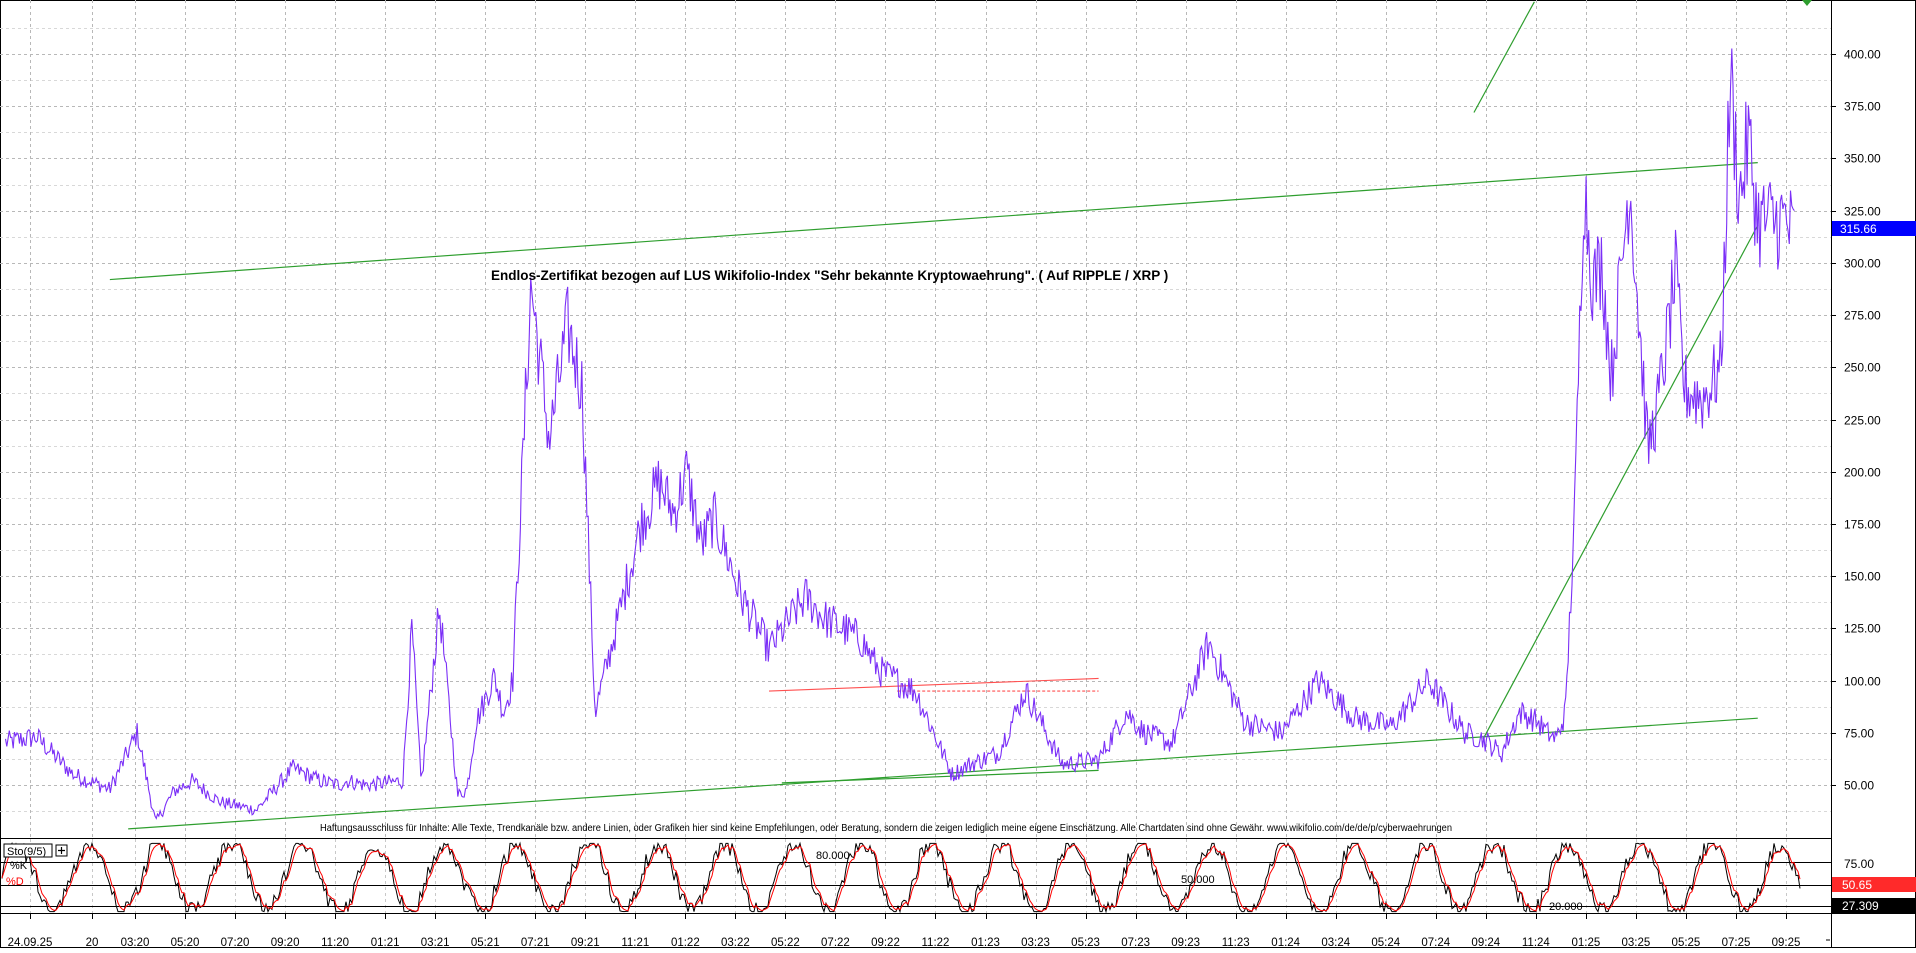 The image size is (1916, 953). Describe the element at coordinates (1862, 473) in the screenshot. I see `y-tick-label: 200.00` at that location.